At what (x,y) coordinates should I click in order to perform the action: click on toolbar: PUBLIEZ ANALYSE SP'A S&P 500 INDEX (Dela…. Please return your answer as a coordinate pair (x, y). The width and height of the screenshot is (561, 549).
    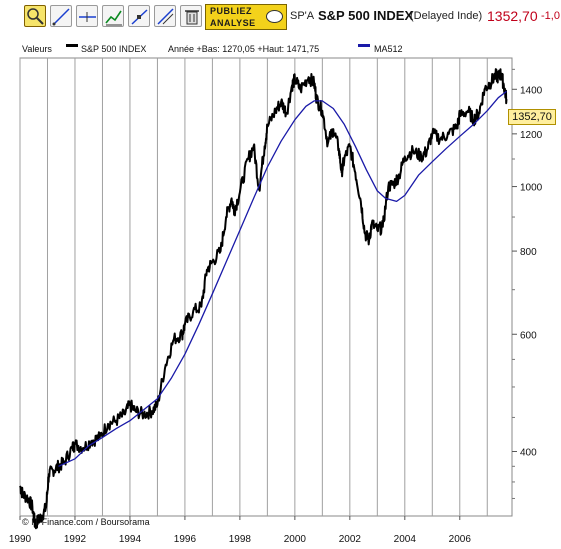
    Looking at the image, I should click on (280, 18).